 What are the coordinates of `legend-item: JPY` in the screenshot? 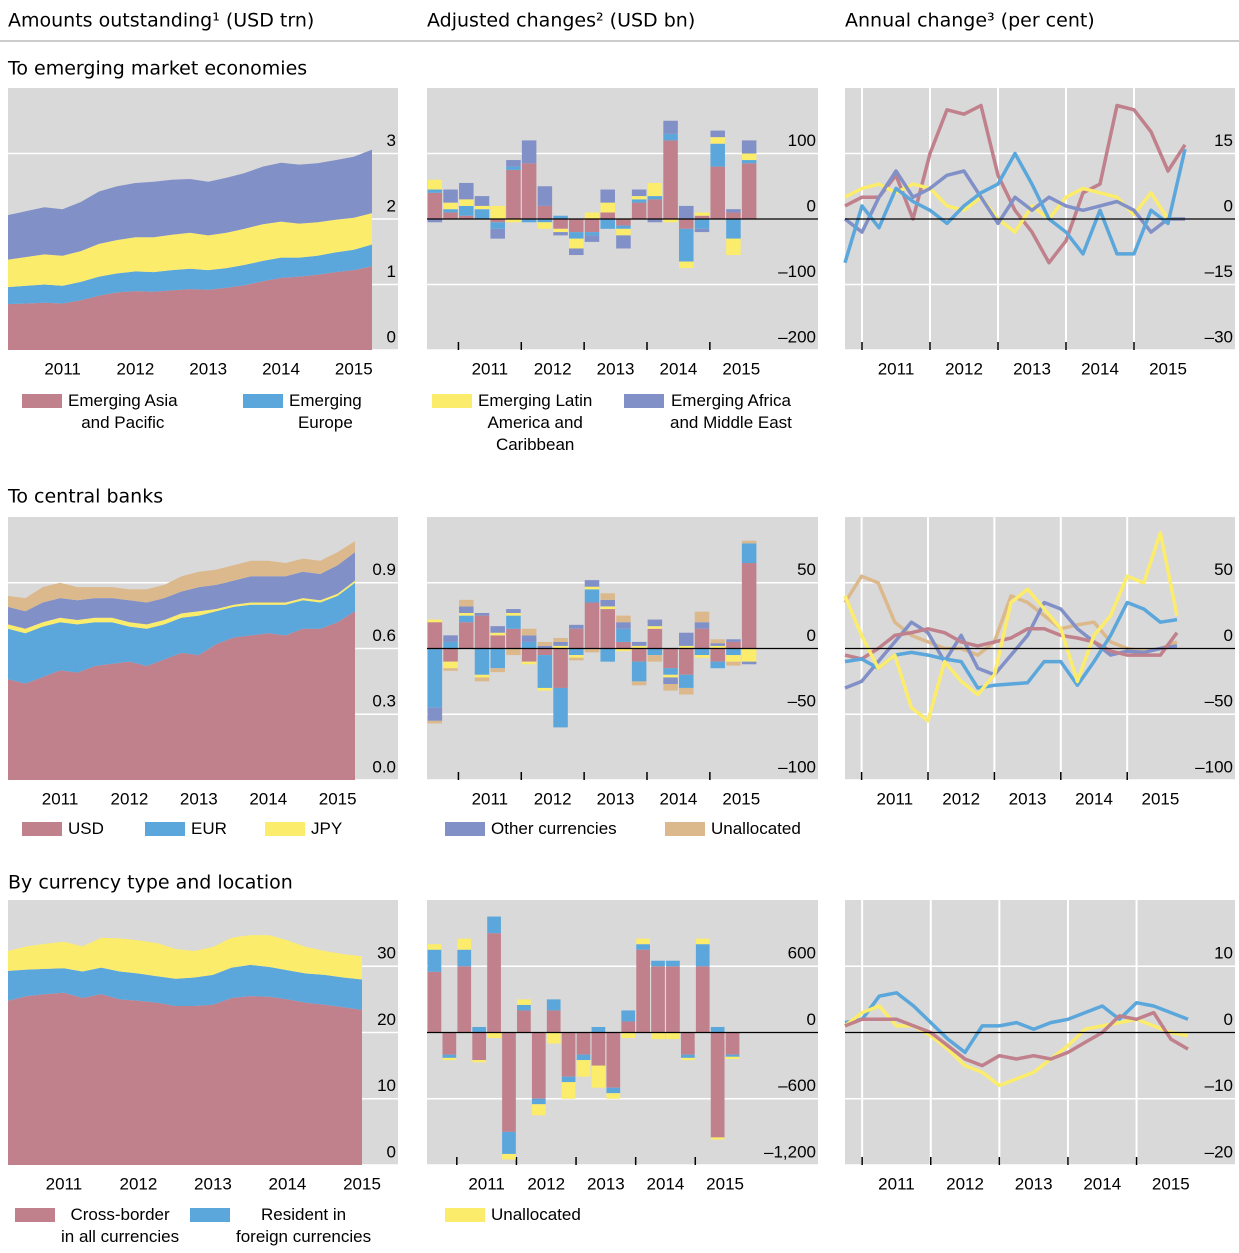 It's located at (303, 829).